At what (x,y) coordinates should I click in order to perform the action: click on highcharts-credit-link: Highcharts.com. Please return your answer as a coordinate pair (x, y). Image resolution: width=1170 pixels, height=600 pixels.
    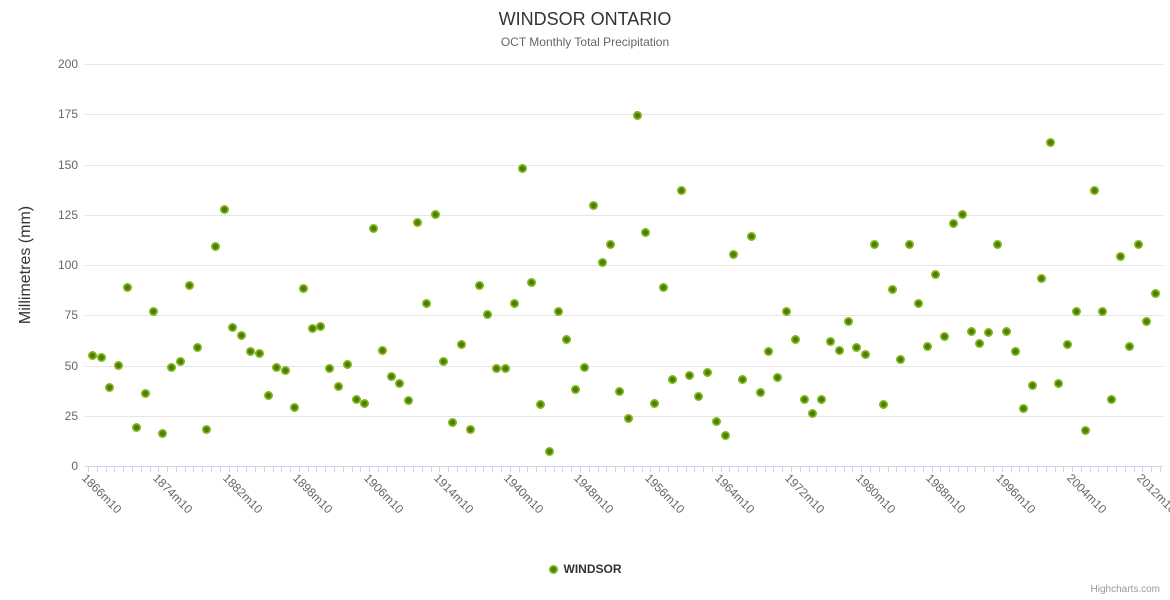
    Looking at the image, I should click on (1125, 589).